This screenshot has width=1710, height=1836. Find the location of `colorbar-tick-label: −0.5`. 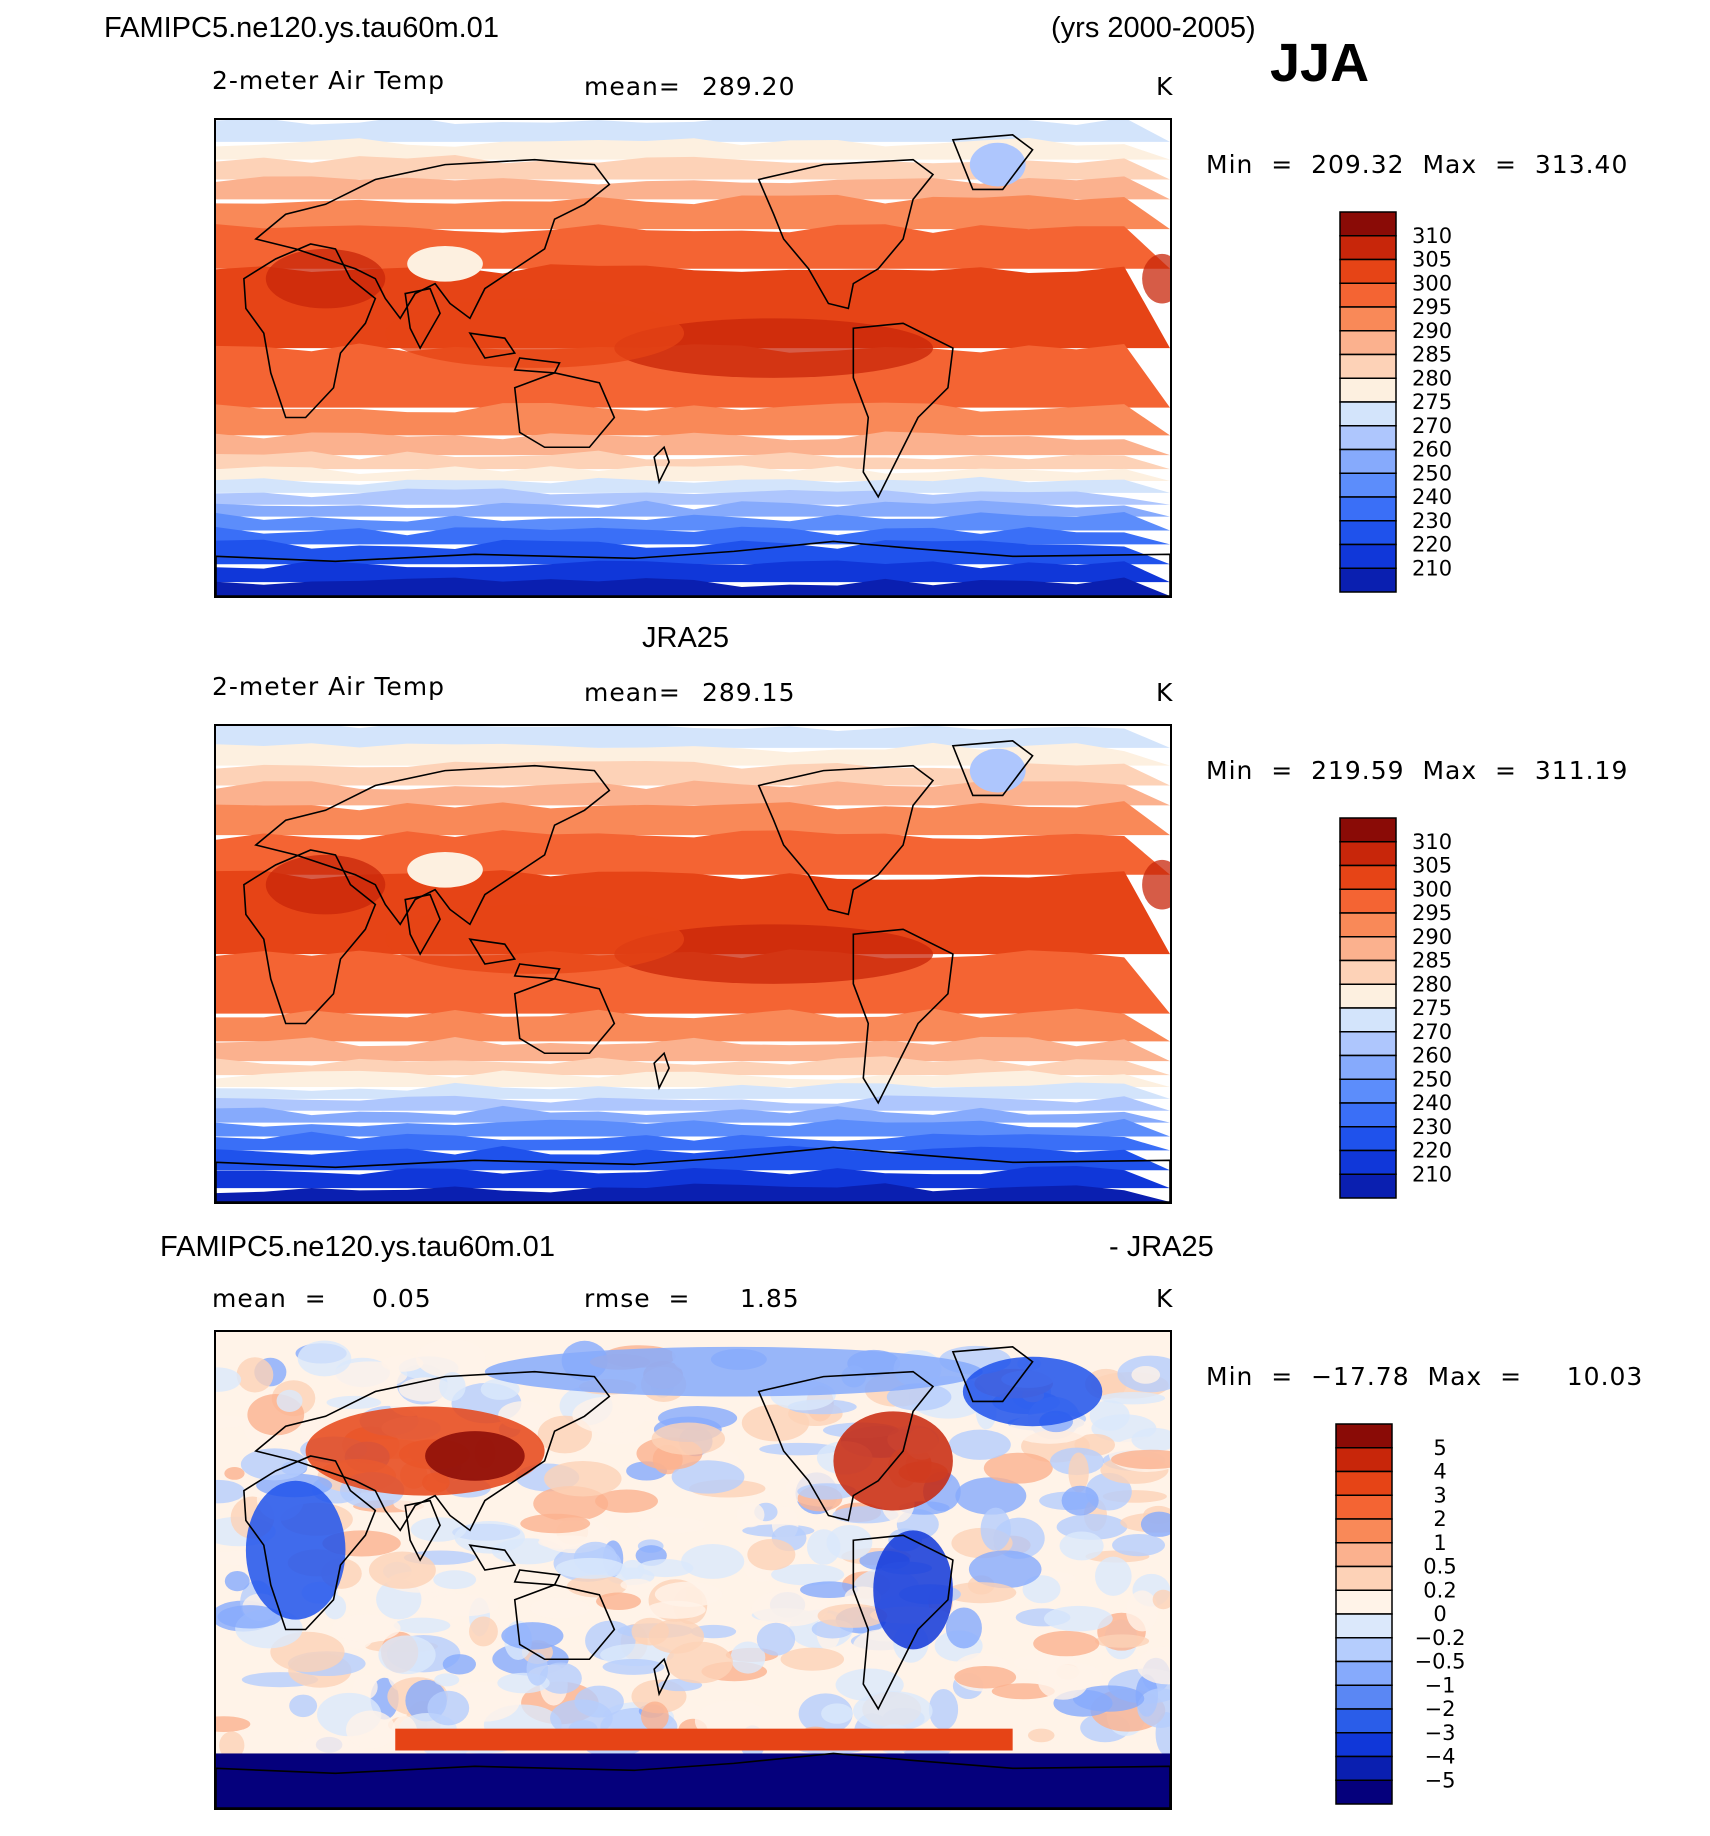

colorbar-tick-label: −0.5 is located at coordinates (1440, 1662).